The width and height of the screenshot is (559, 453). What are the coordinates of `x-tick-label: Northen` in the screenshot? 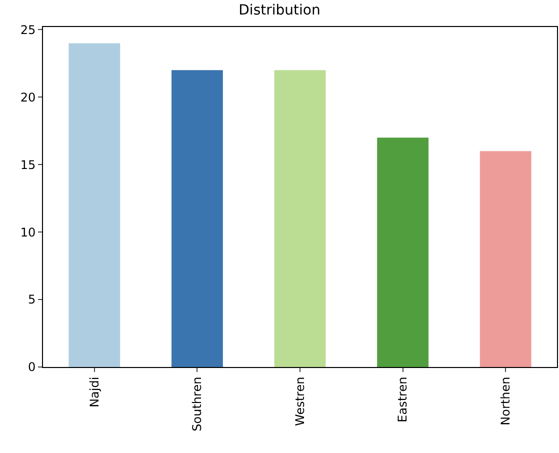 It's located at (505, 401).